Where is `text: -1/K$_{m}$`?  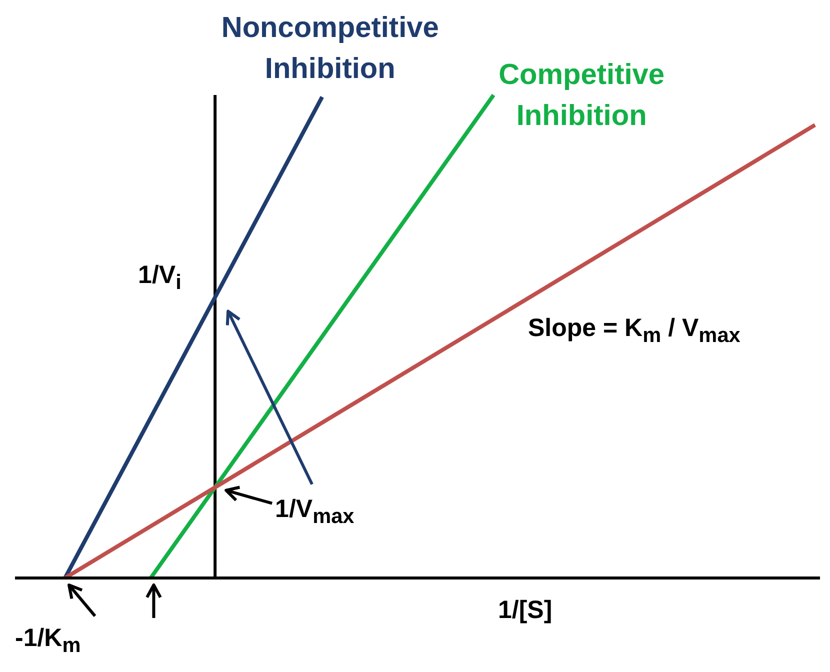 text: -1/K$_{m}$ is located at coordinates (48, 640).